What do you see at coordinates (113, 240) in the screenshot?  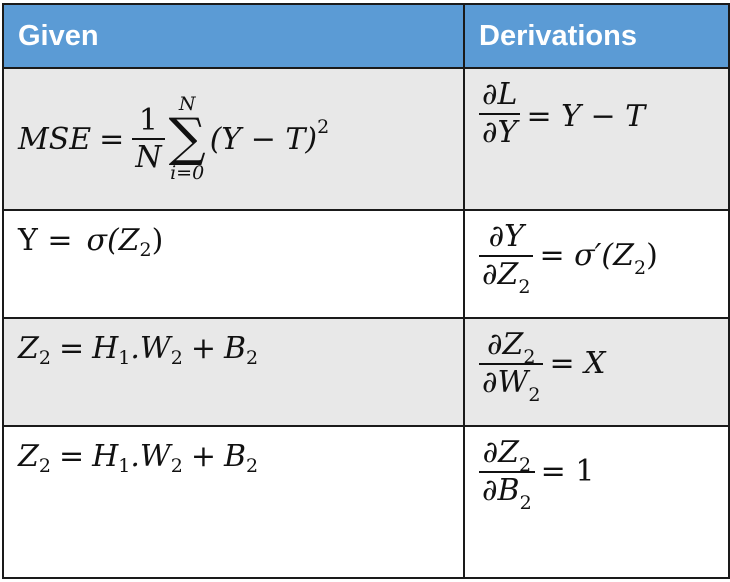 I see `sigma-function: σ(Z` at bounding box center [113, 240].